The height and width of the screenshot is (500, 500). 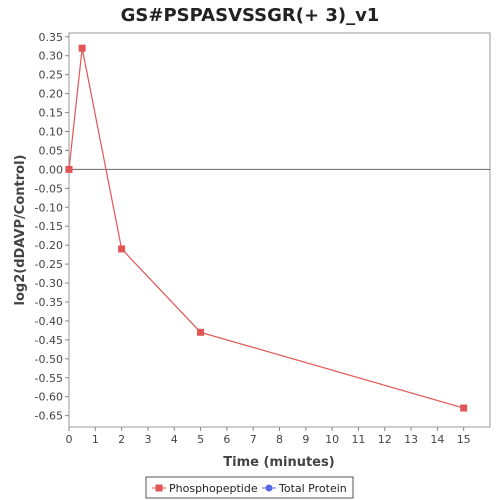 What do you see at coordinates (385, 439) in the screenshot?
I see `x-tick-label: 12` at bounding box center [385, 439].